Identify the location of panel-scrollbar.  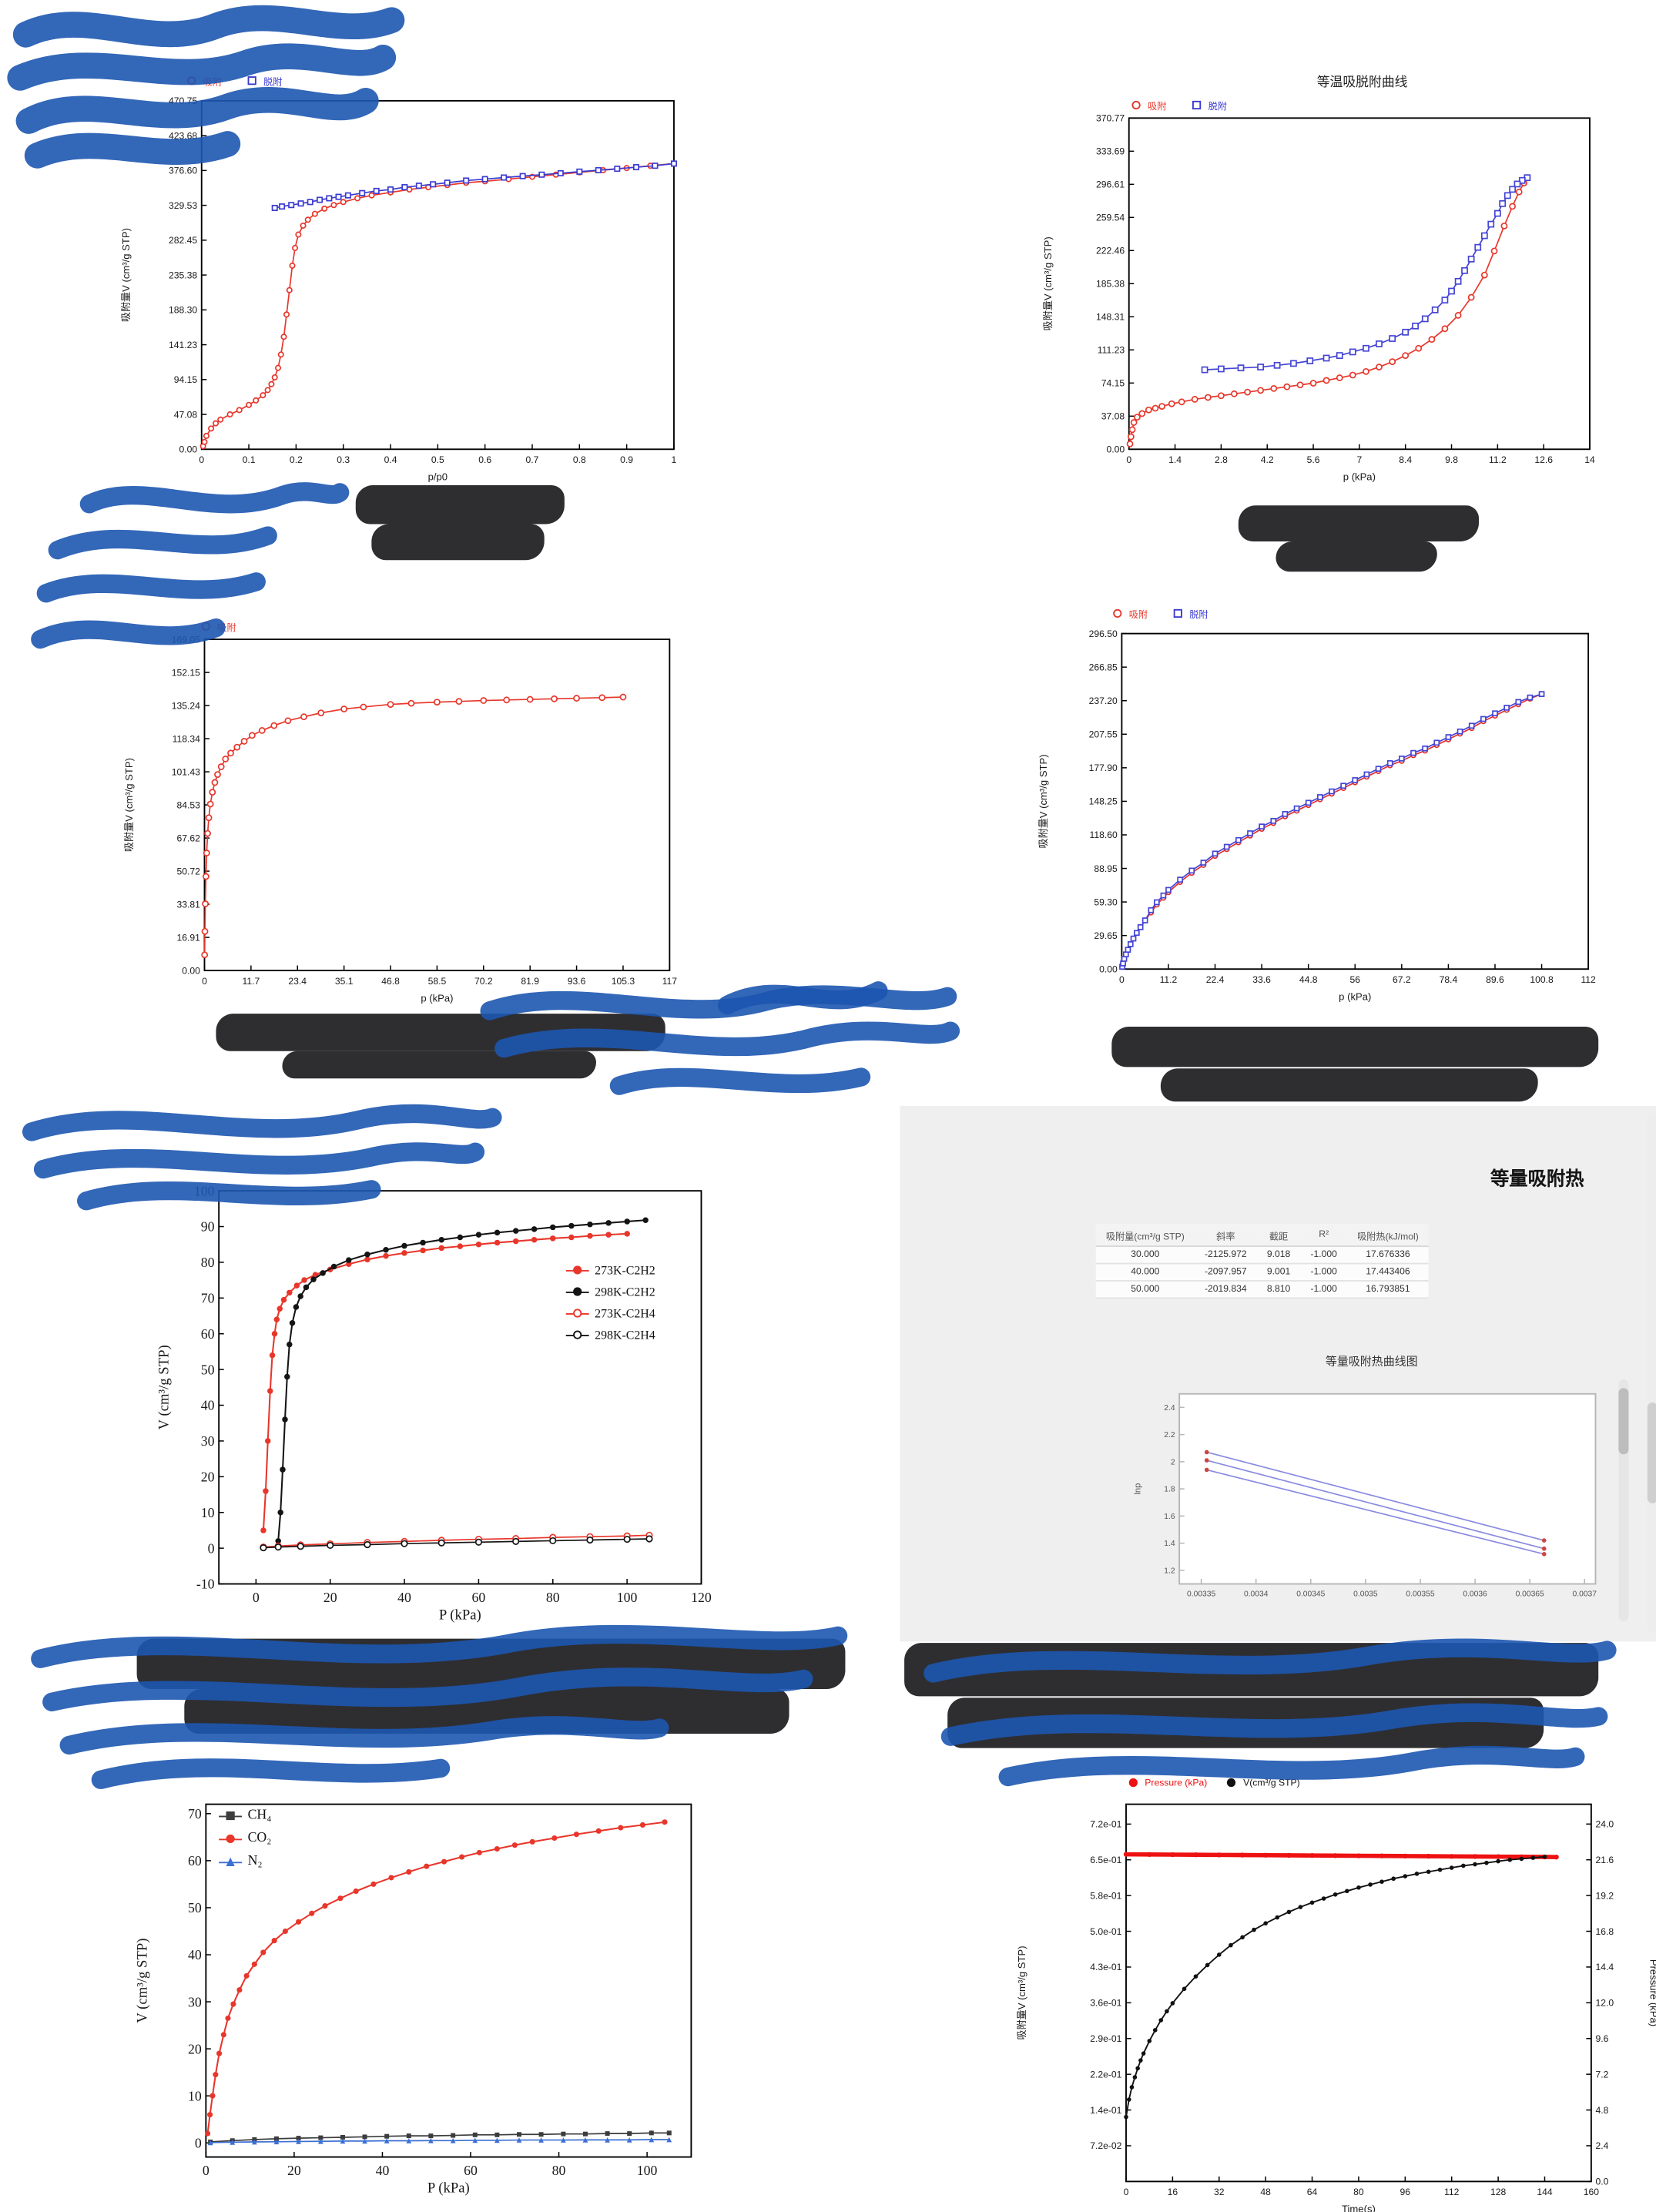
(1623, 1500).